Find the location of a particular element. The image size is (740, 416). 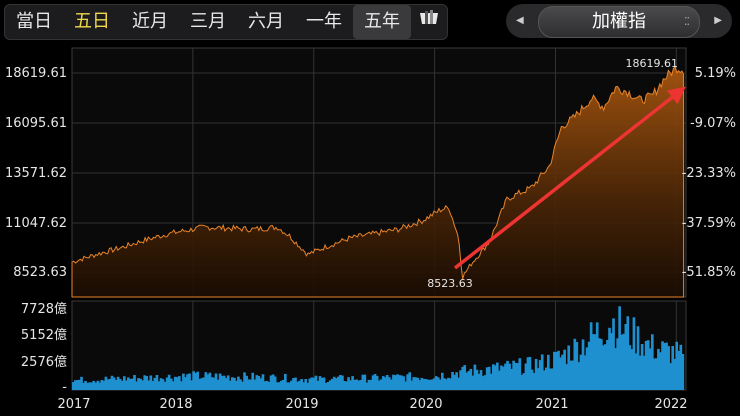

tab-five-day: 五日 is located at coordinates (92, 21).